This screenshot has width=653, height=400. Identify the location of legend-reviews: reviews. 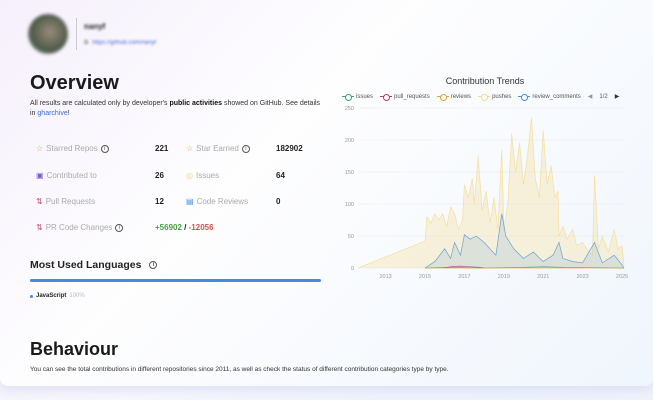
(454, 97).